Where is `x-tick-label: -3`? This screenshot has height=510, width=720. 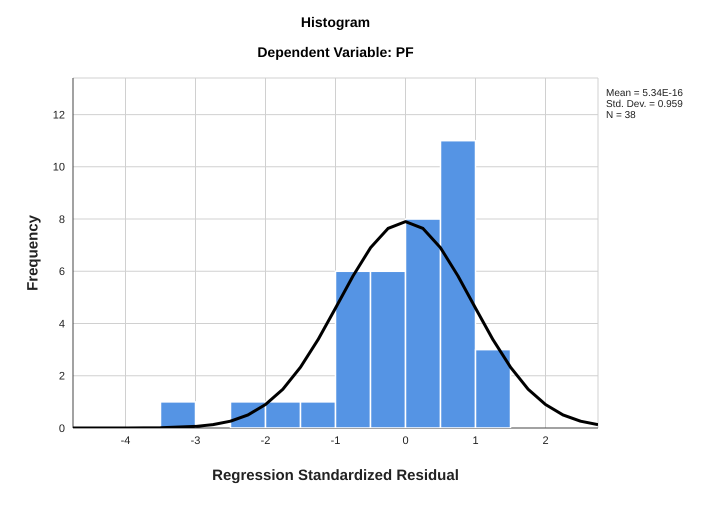 x-tick-label: -3 is located at coordinates (195, 440).